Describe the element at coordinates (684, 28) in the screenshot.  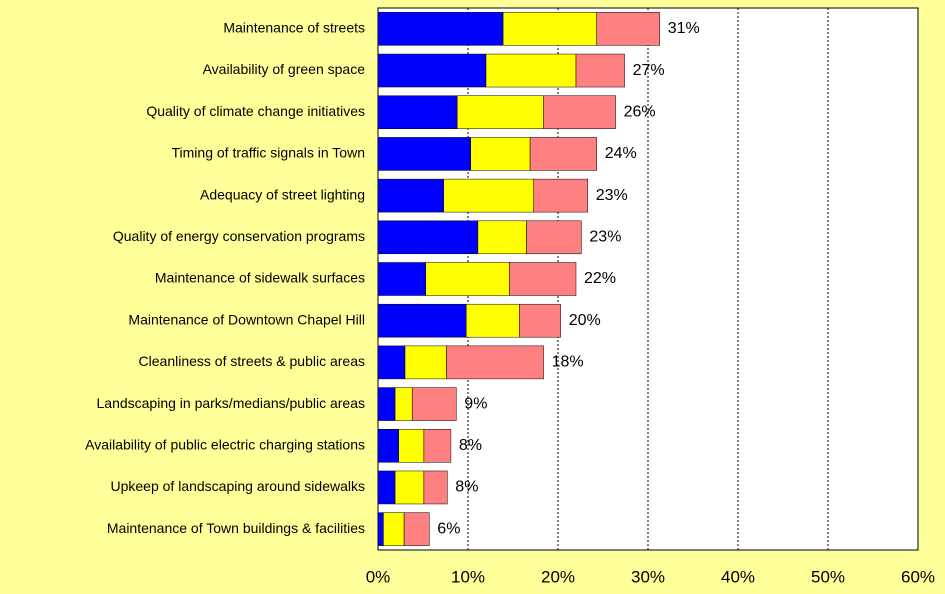
I see `value-label: 31%` at that location.